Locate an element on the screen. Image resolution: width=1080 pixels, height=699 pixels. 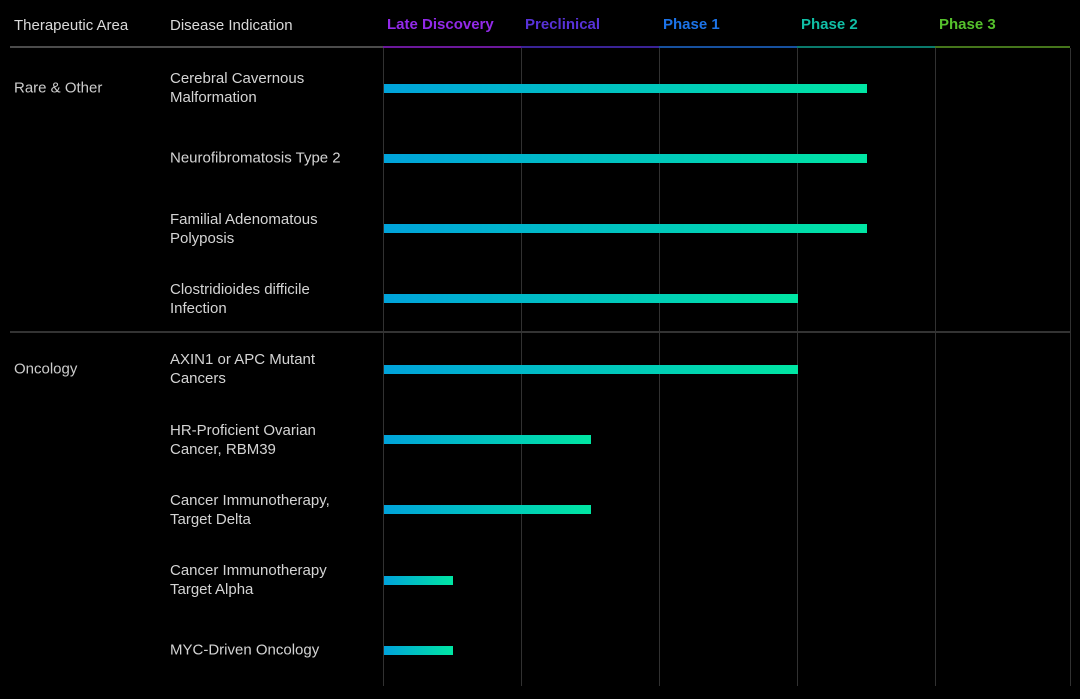
column-header-disease-indication: Disease Indication is located at coordinates (231, 25).